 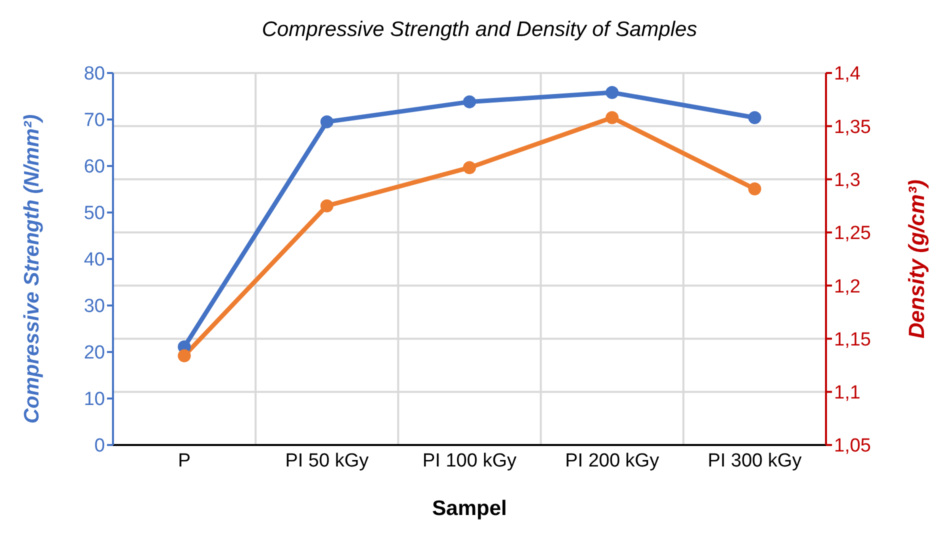 What do you see at coordinates (94, 307) in the screenshot?
I see `y-tick-label: 30` at bounding box center [94, 307].